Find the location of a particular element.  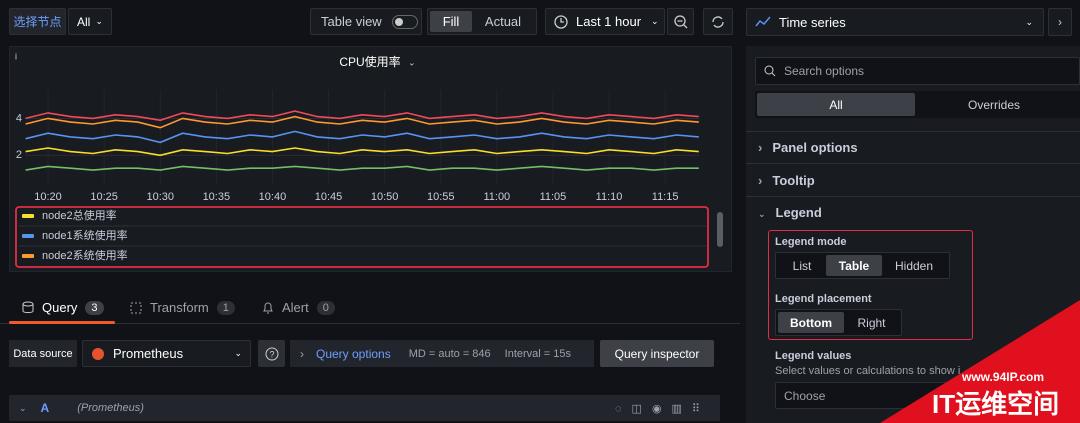

section-tooltip: › Tooltip is located at coordinates (786, 180).